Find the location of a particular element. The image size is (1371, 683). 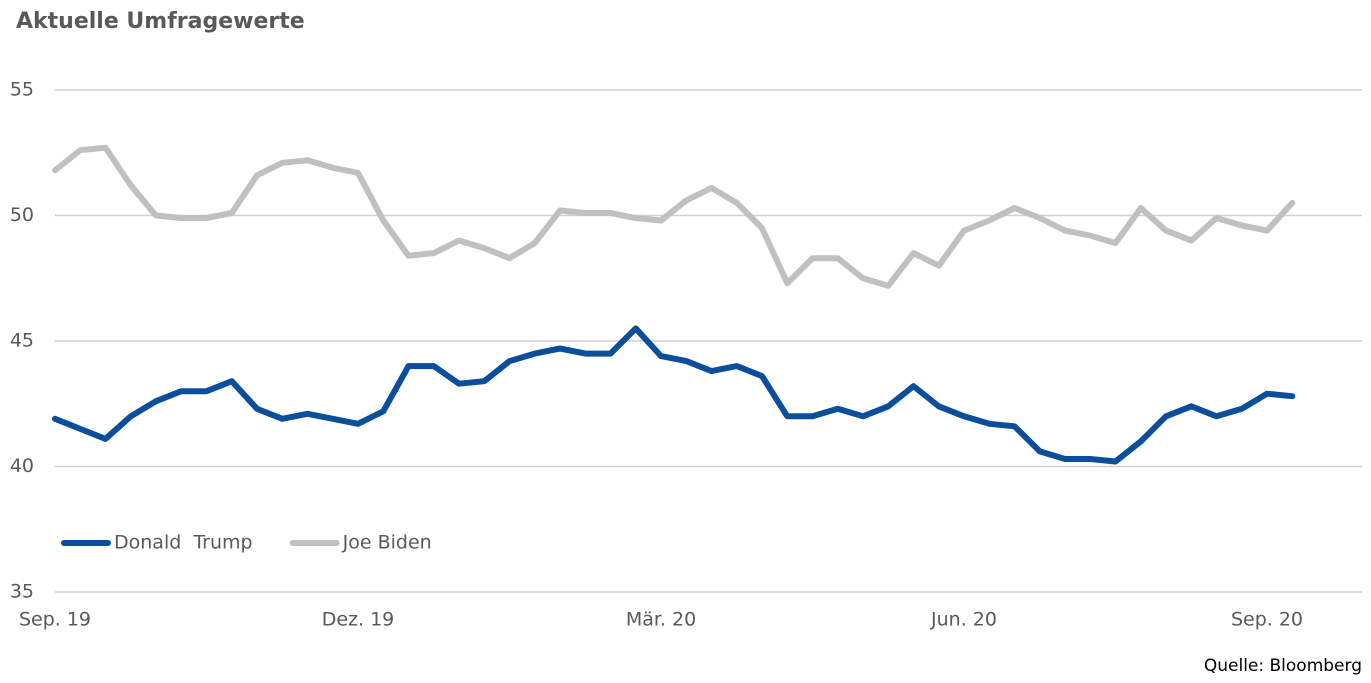

chart-title: Aktuelle Umfragewerte is located at coordinates (160, 21).